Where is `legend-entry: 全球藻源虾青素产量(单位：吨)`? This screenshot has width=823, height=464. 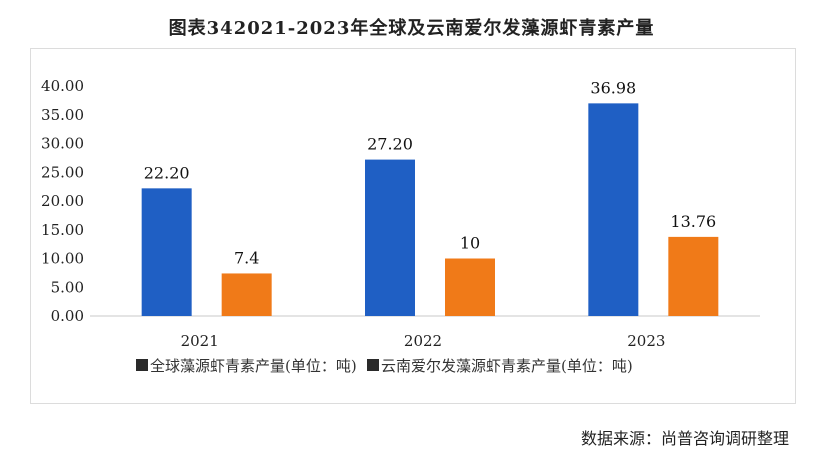
legend-entry: 全球藻源虾青素产量(单位：吨) is located at coordinates (253, 366).